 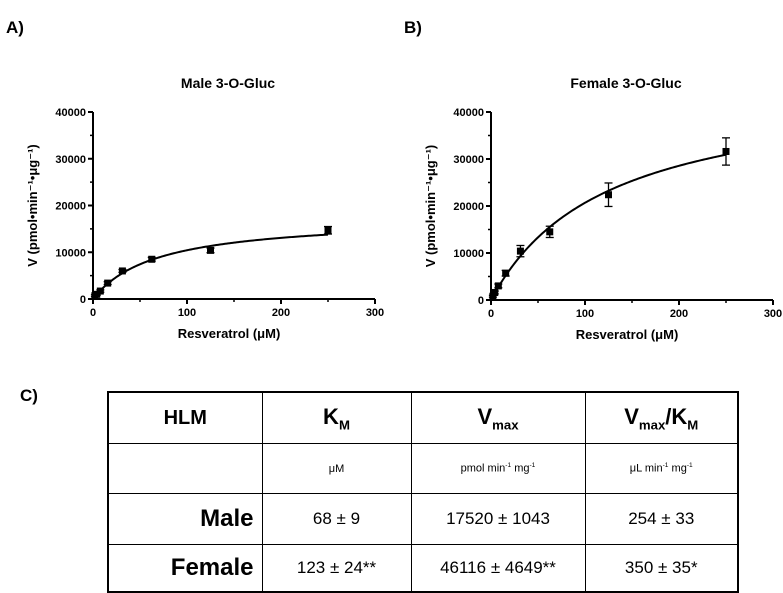 I want to click on chart1-fit-curve, so click(x=210, y=266).